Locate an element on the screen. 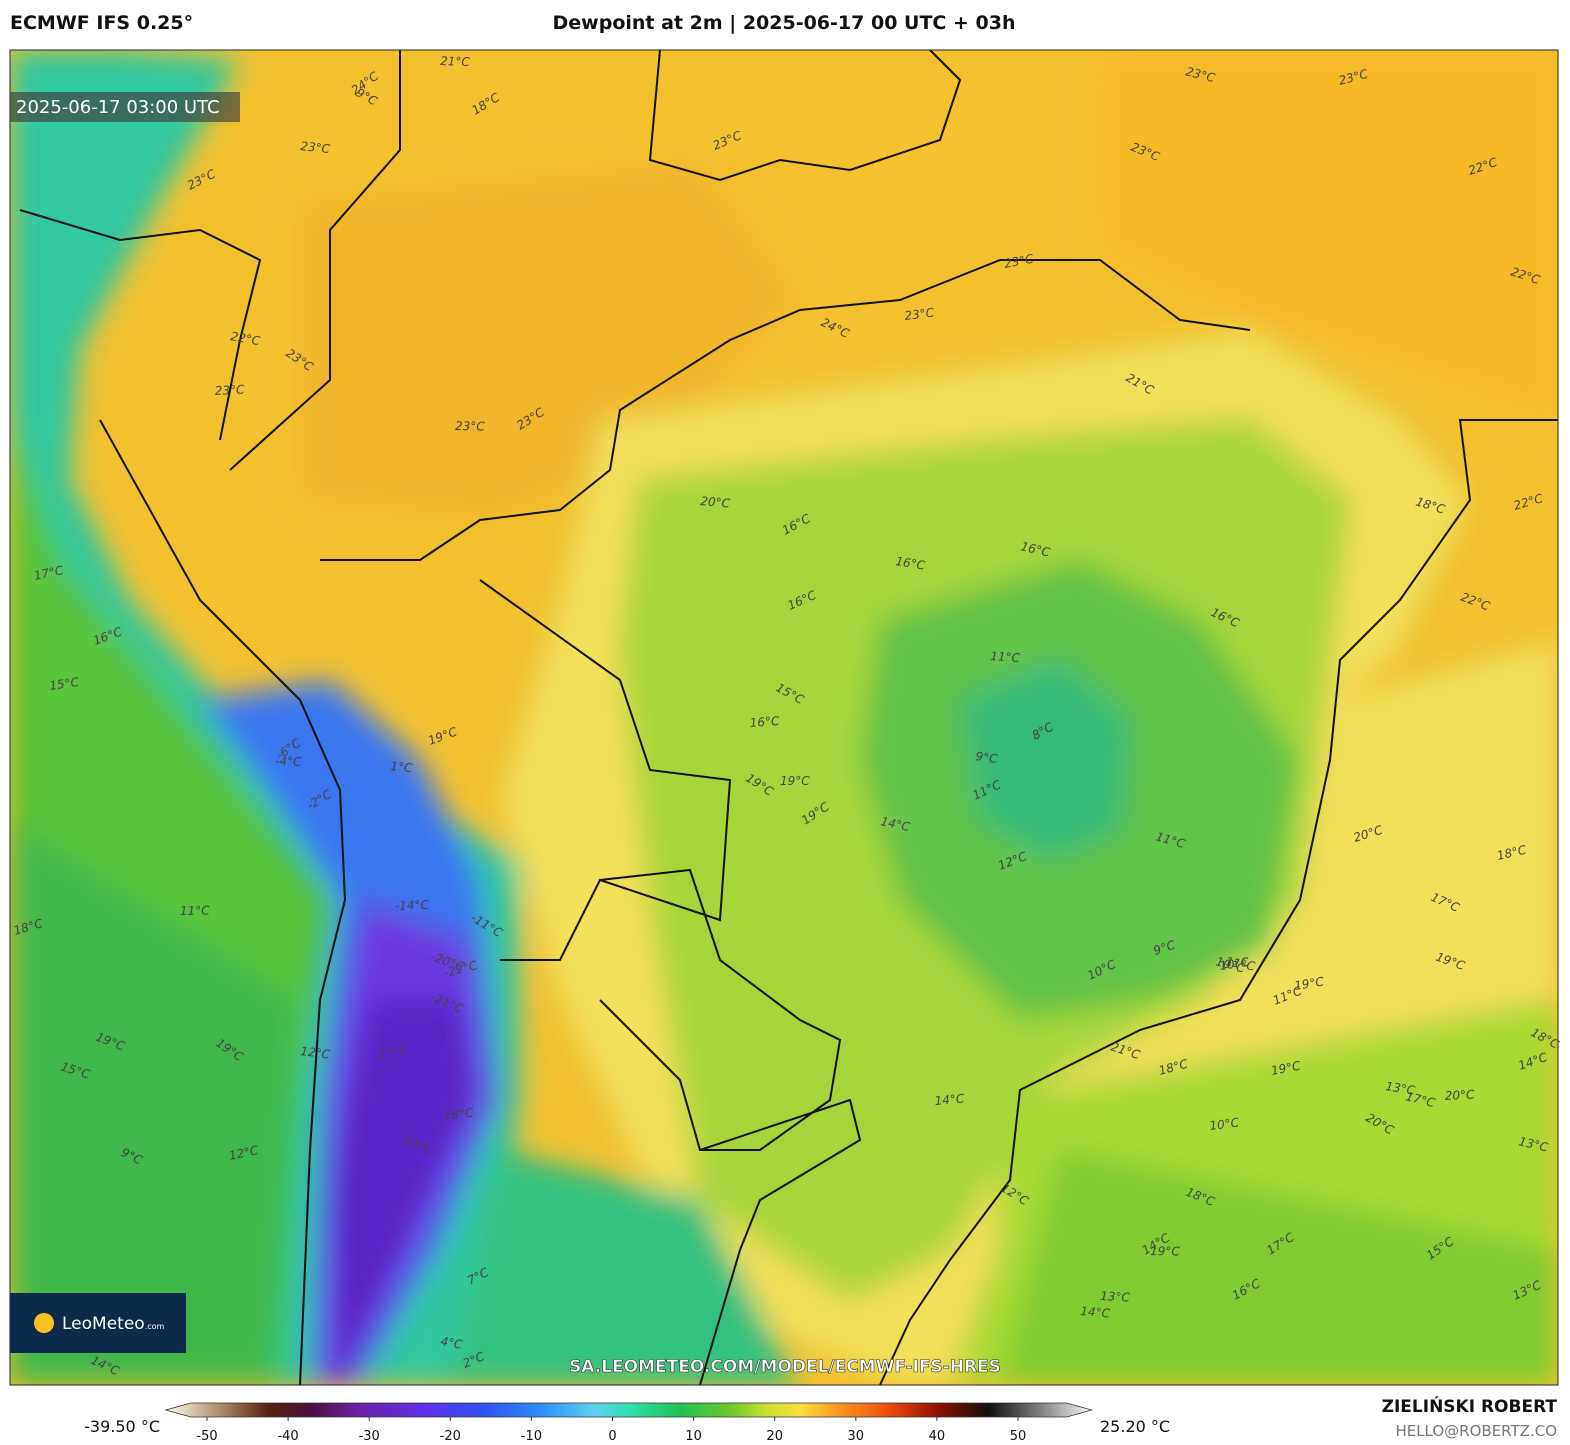  timestamp-box is located at coordinates (125, 107).